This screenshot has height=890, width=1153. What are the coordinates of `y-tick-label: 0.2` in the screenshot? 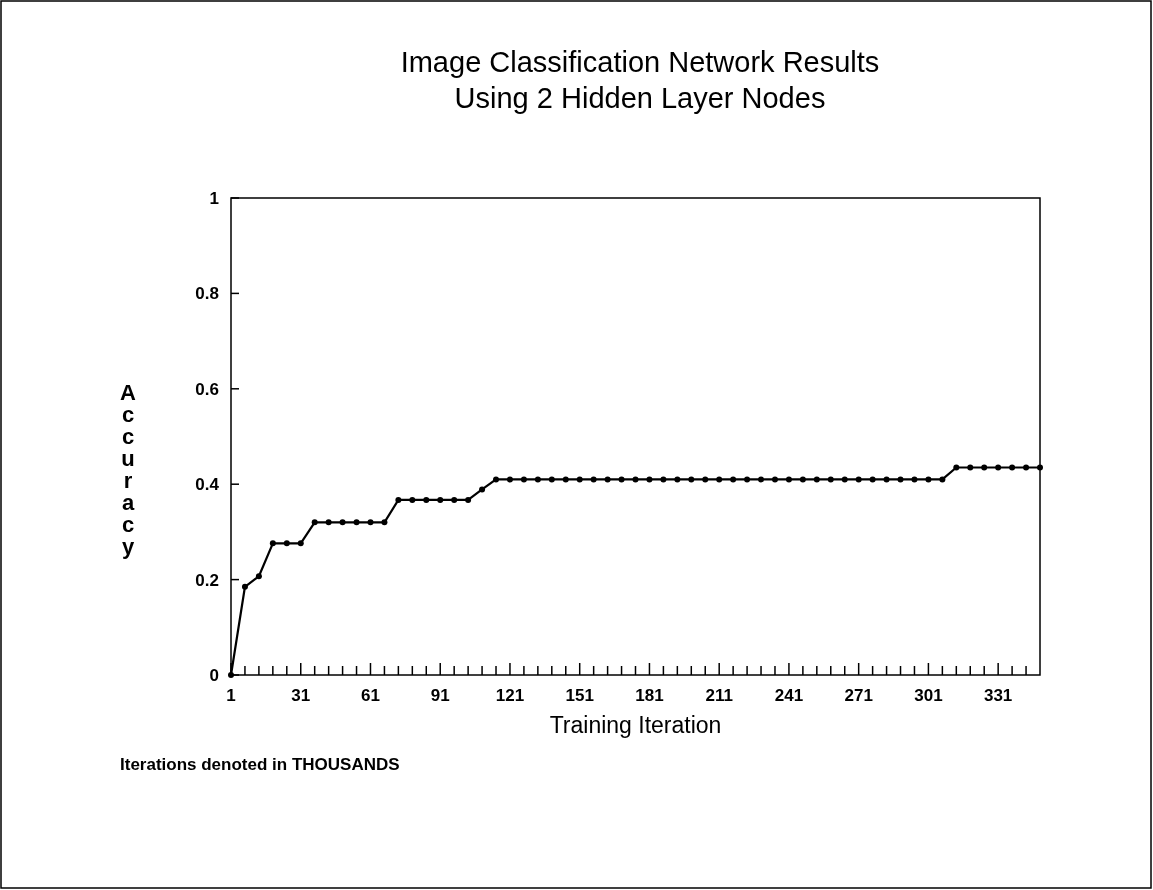 It's located at (207, 580).